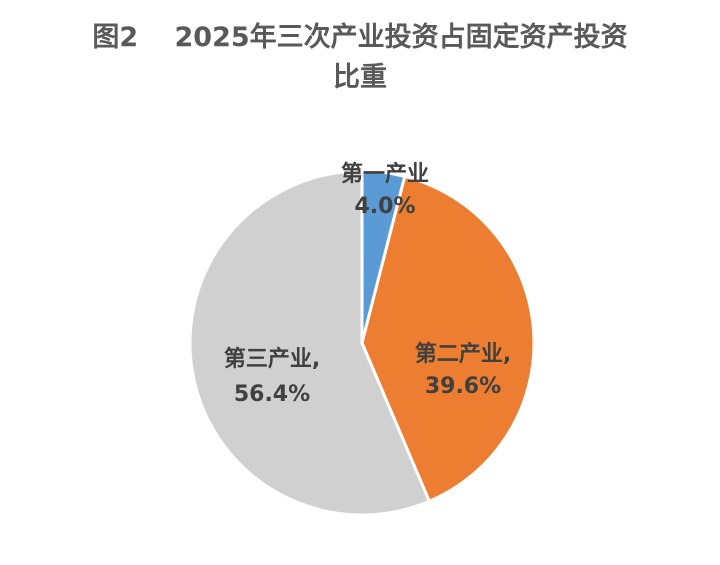 The image size is (720, 565). What do you see at coordinates (463, 354) in the screenshot?
I see `slice-category-label: 第二产业,` at bounding box center [463, 354].